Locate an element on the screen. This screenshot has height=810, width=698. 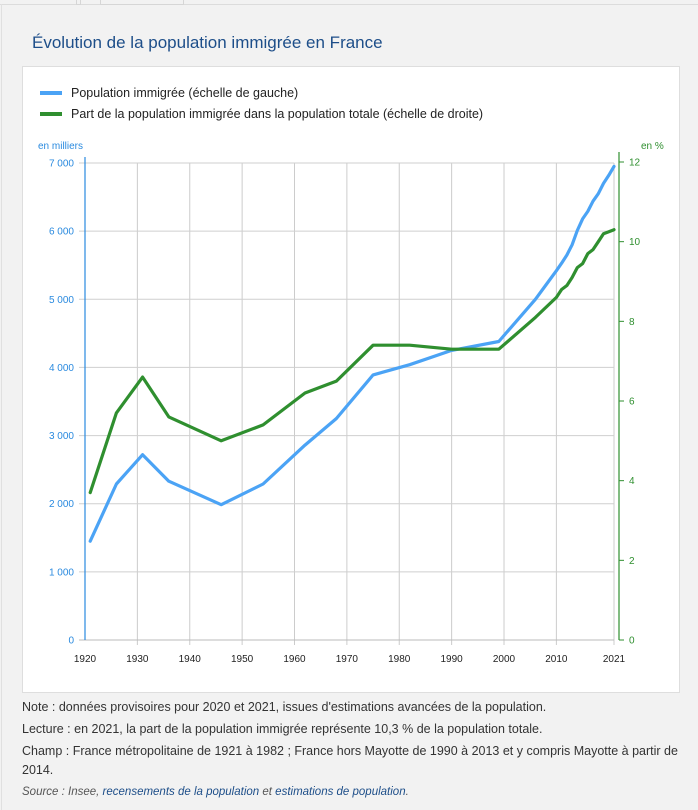
x-tick-label: 2021 is located at coordinates (614, 659).